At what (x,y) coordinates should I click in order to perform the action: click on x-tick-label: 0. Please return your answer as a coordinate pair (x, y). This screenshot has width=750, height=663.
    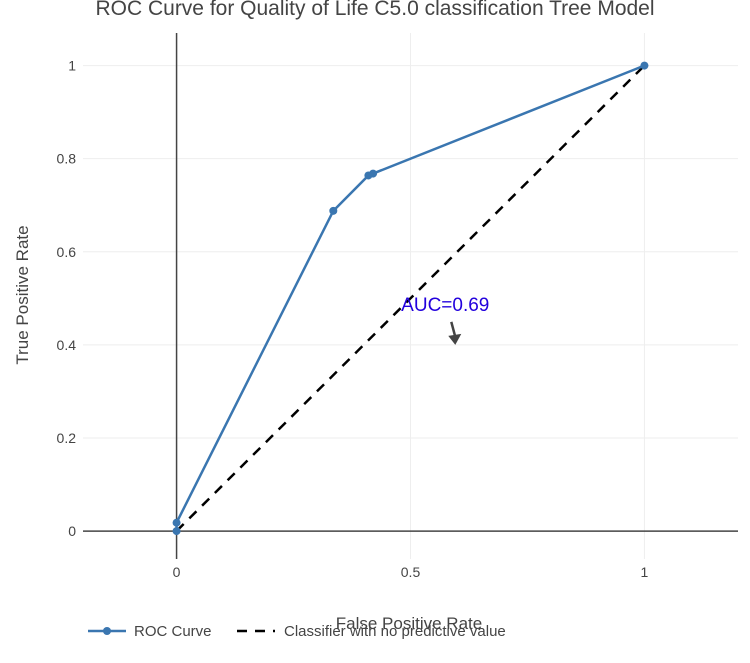
    Looking at the image, I should click on (177, 572).